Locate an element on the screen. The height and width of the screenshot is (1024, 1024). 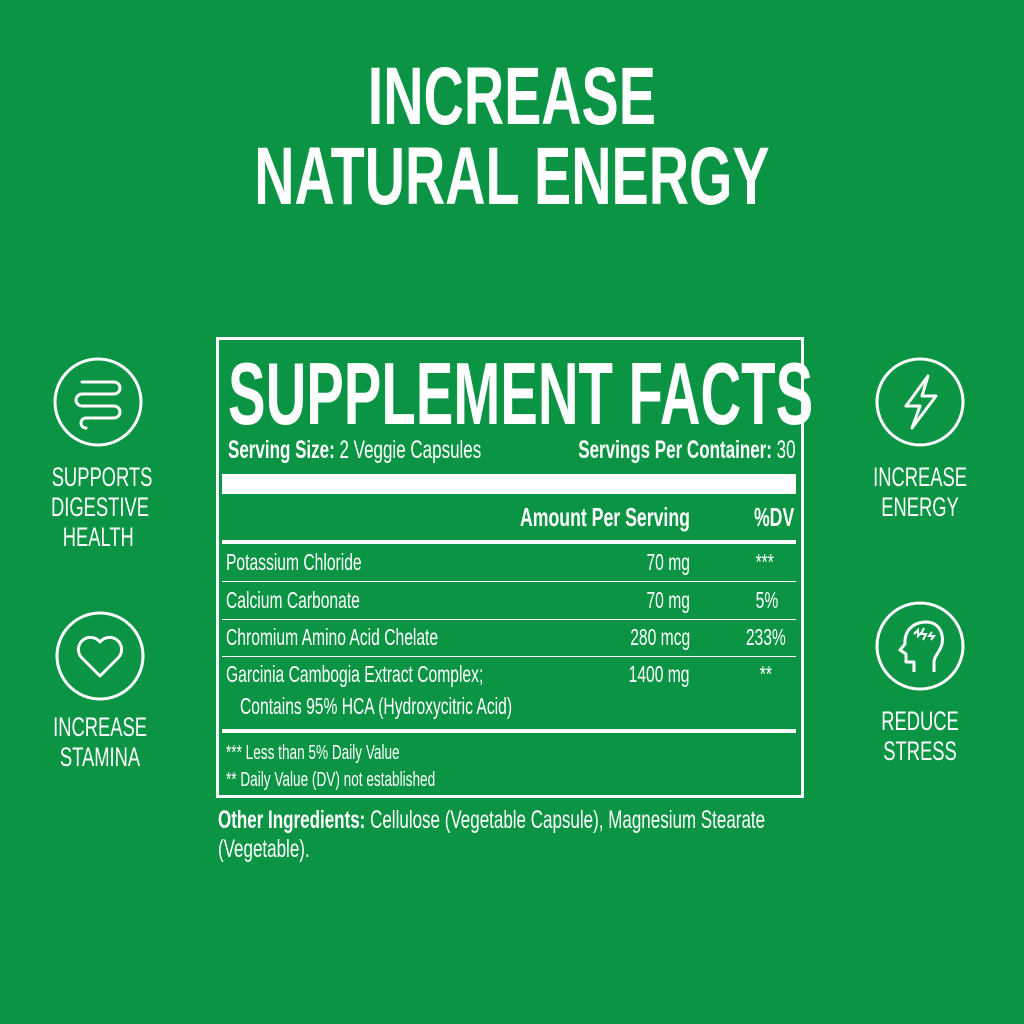
lightning-icon is located at coordinates (920, 402).